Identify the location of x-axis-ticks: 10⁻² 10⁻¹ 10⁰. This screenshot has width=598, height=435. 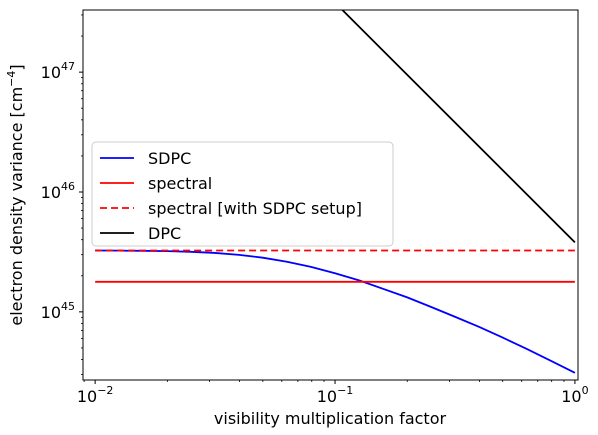
(333, 393).